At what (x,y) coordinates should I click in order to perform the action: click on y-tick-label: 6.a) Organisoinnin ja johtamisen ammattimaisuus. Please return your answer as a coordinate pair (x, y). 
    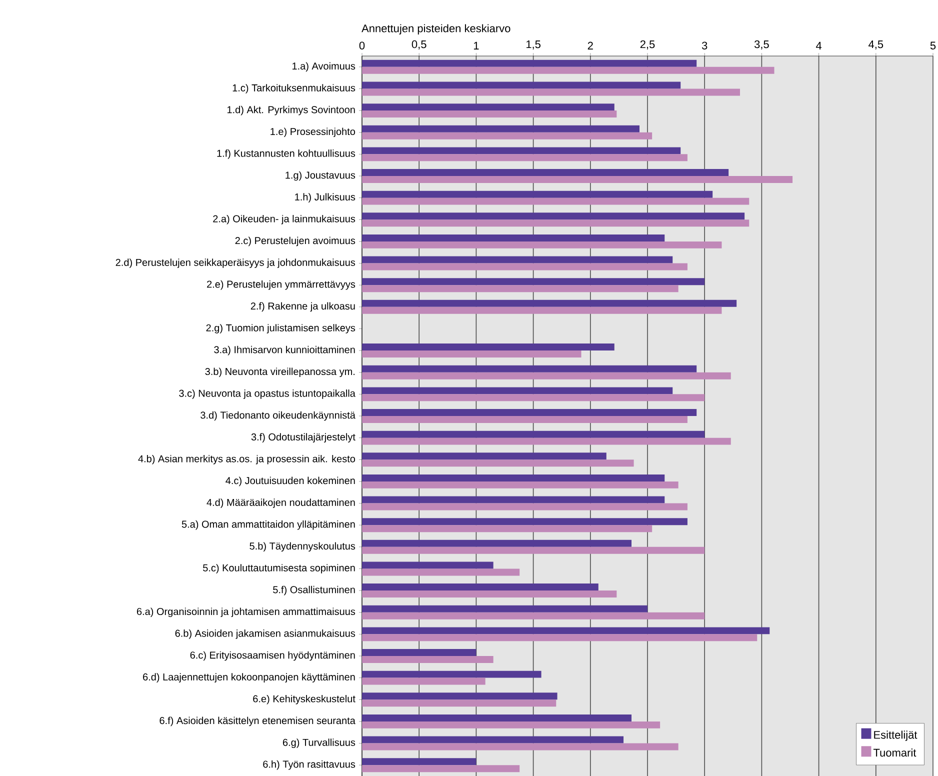
    Looking at the image, I should click on (246, 613).